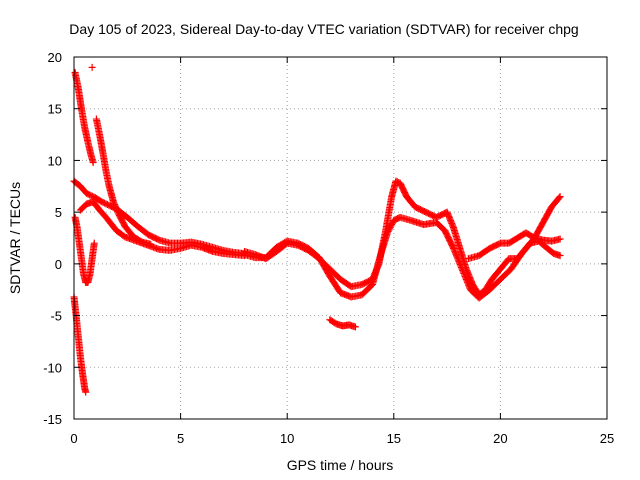  Describe the element at coordinates (394, 438) in the screenshot. I see `x-tick-label: 15` at that location.